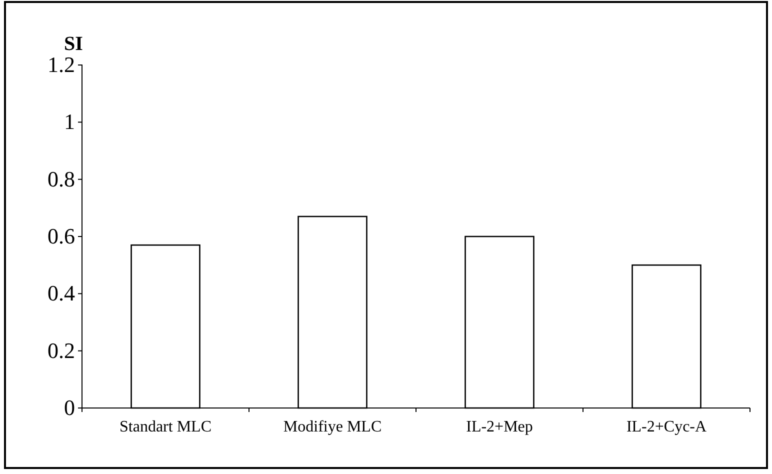  What do you see at coordinates (499, 427) in the screenshot?
I see `x-tick-label: IL-2+Mep` at bounding box center [499, 427].